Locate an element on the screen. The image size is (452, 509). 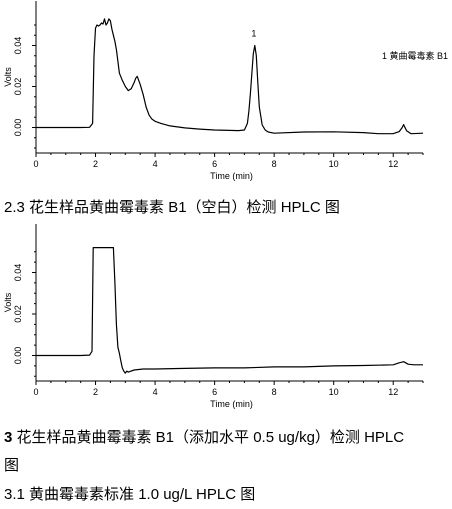
caption-spiked-wrap: 图 is located at coordinates (12, 465).